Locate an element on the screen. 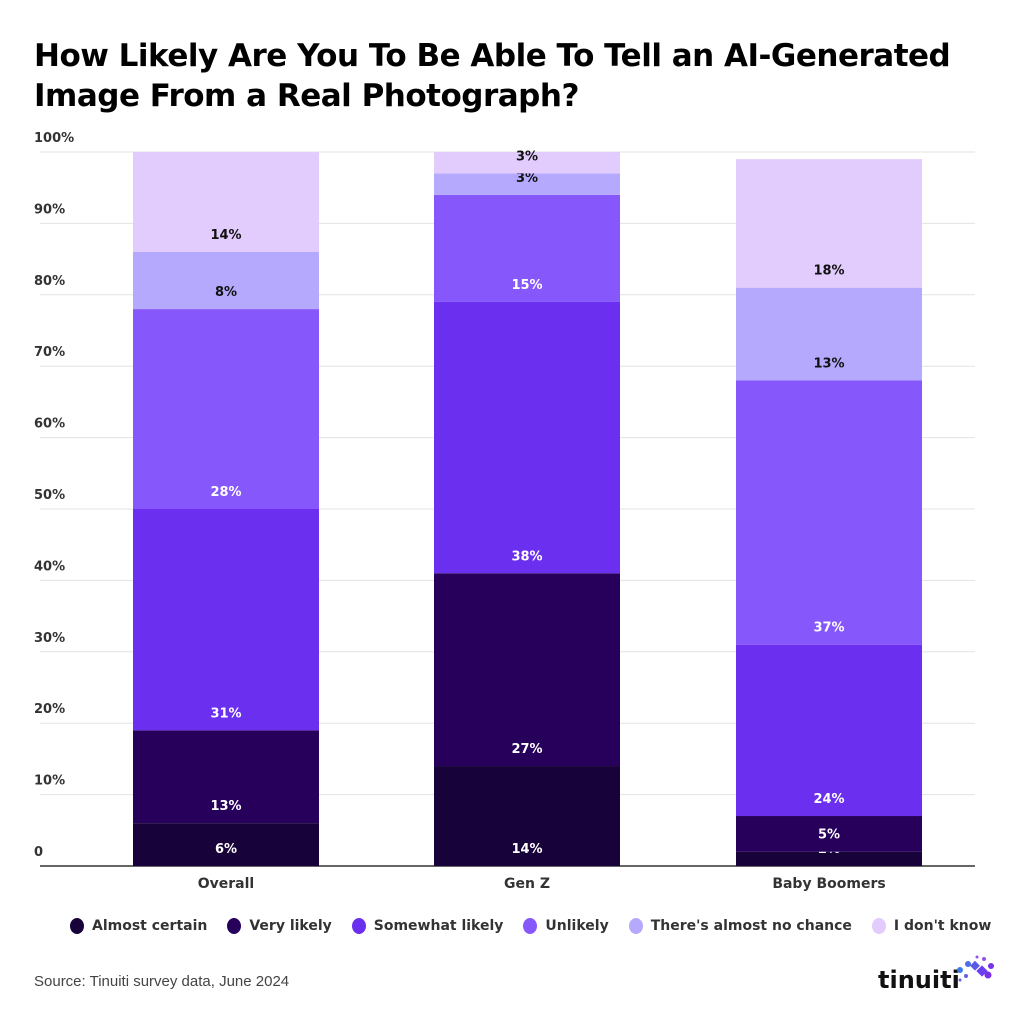  data-label: 8% is located at coordinates (226, 292).